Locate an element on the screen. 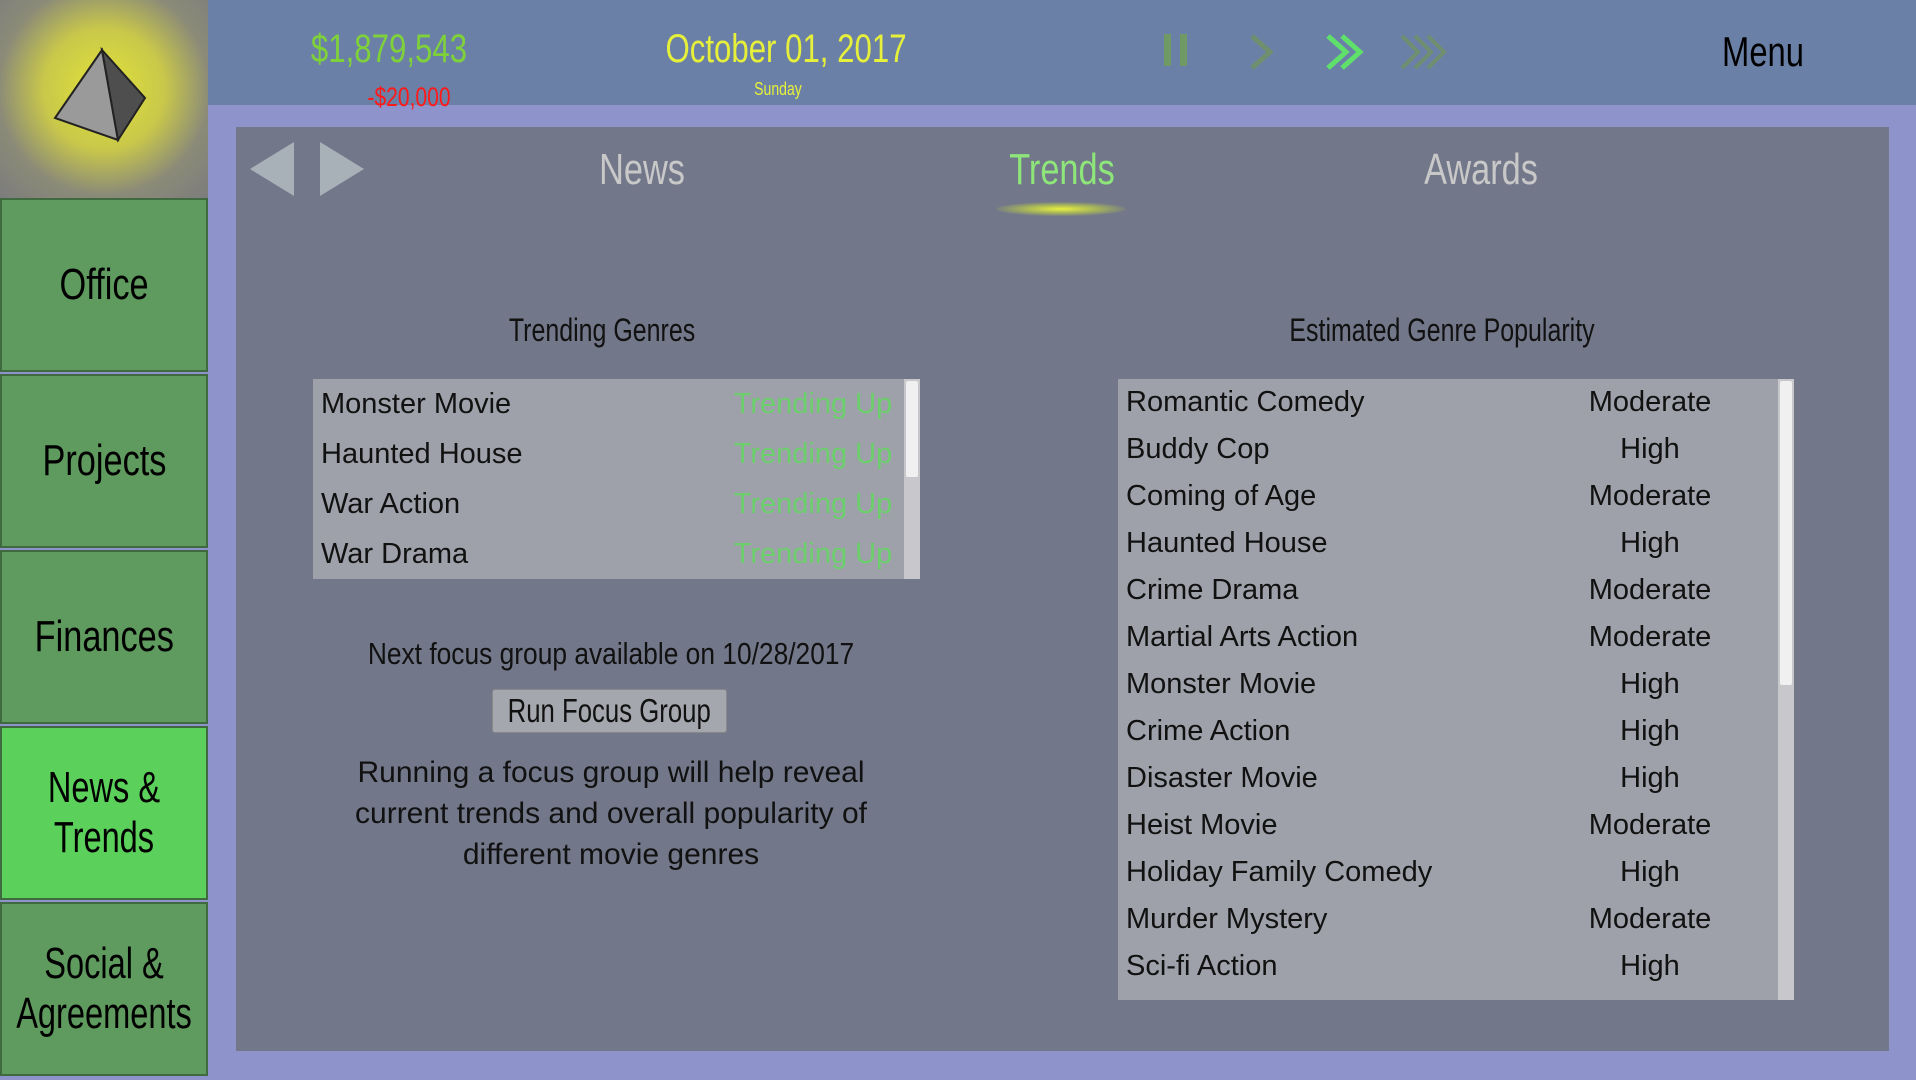 The height and width of the screenshot is (1080, 1916). fastest-forward-icon is located at coordinates (1423, 52).